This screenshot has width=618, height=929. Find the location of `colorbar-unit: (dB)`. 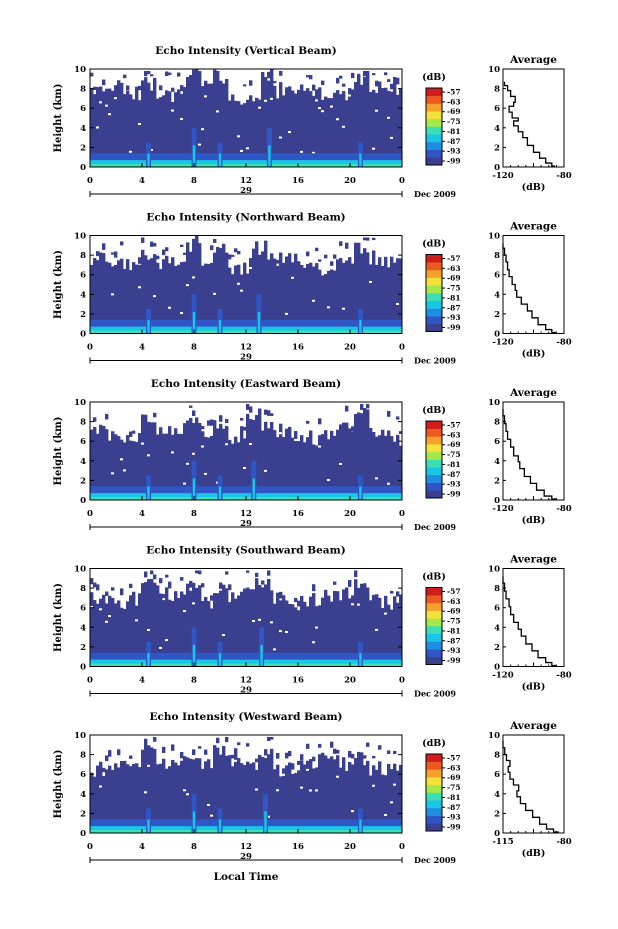

colorbar-unit: (dB) is located at coordinates (434, 410).